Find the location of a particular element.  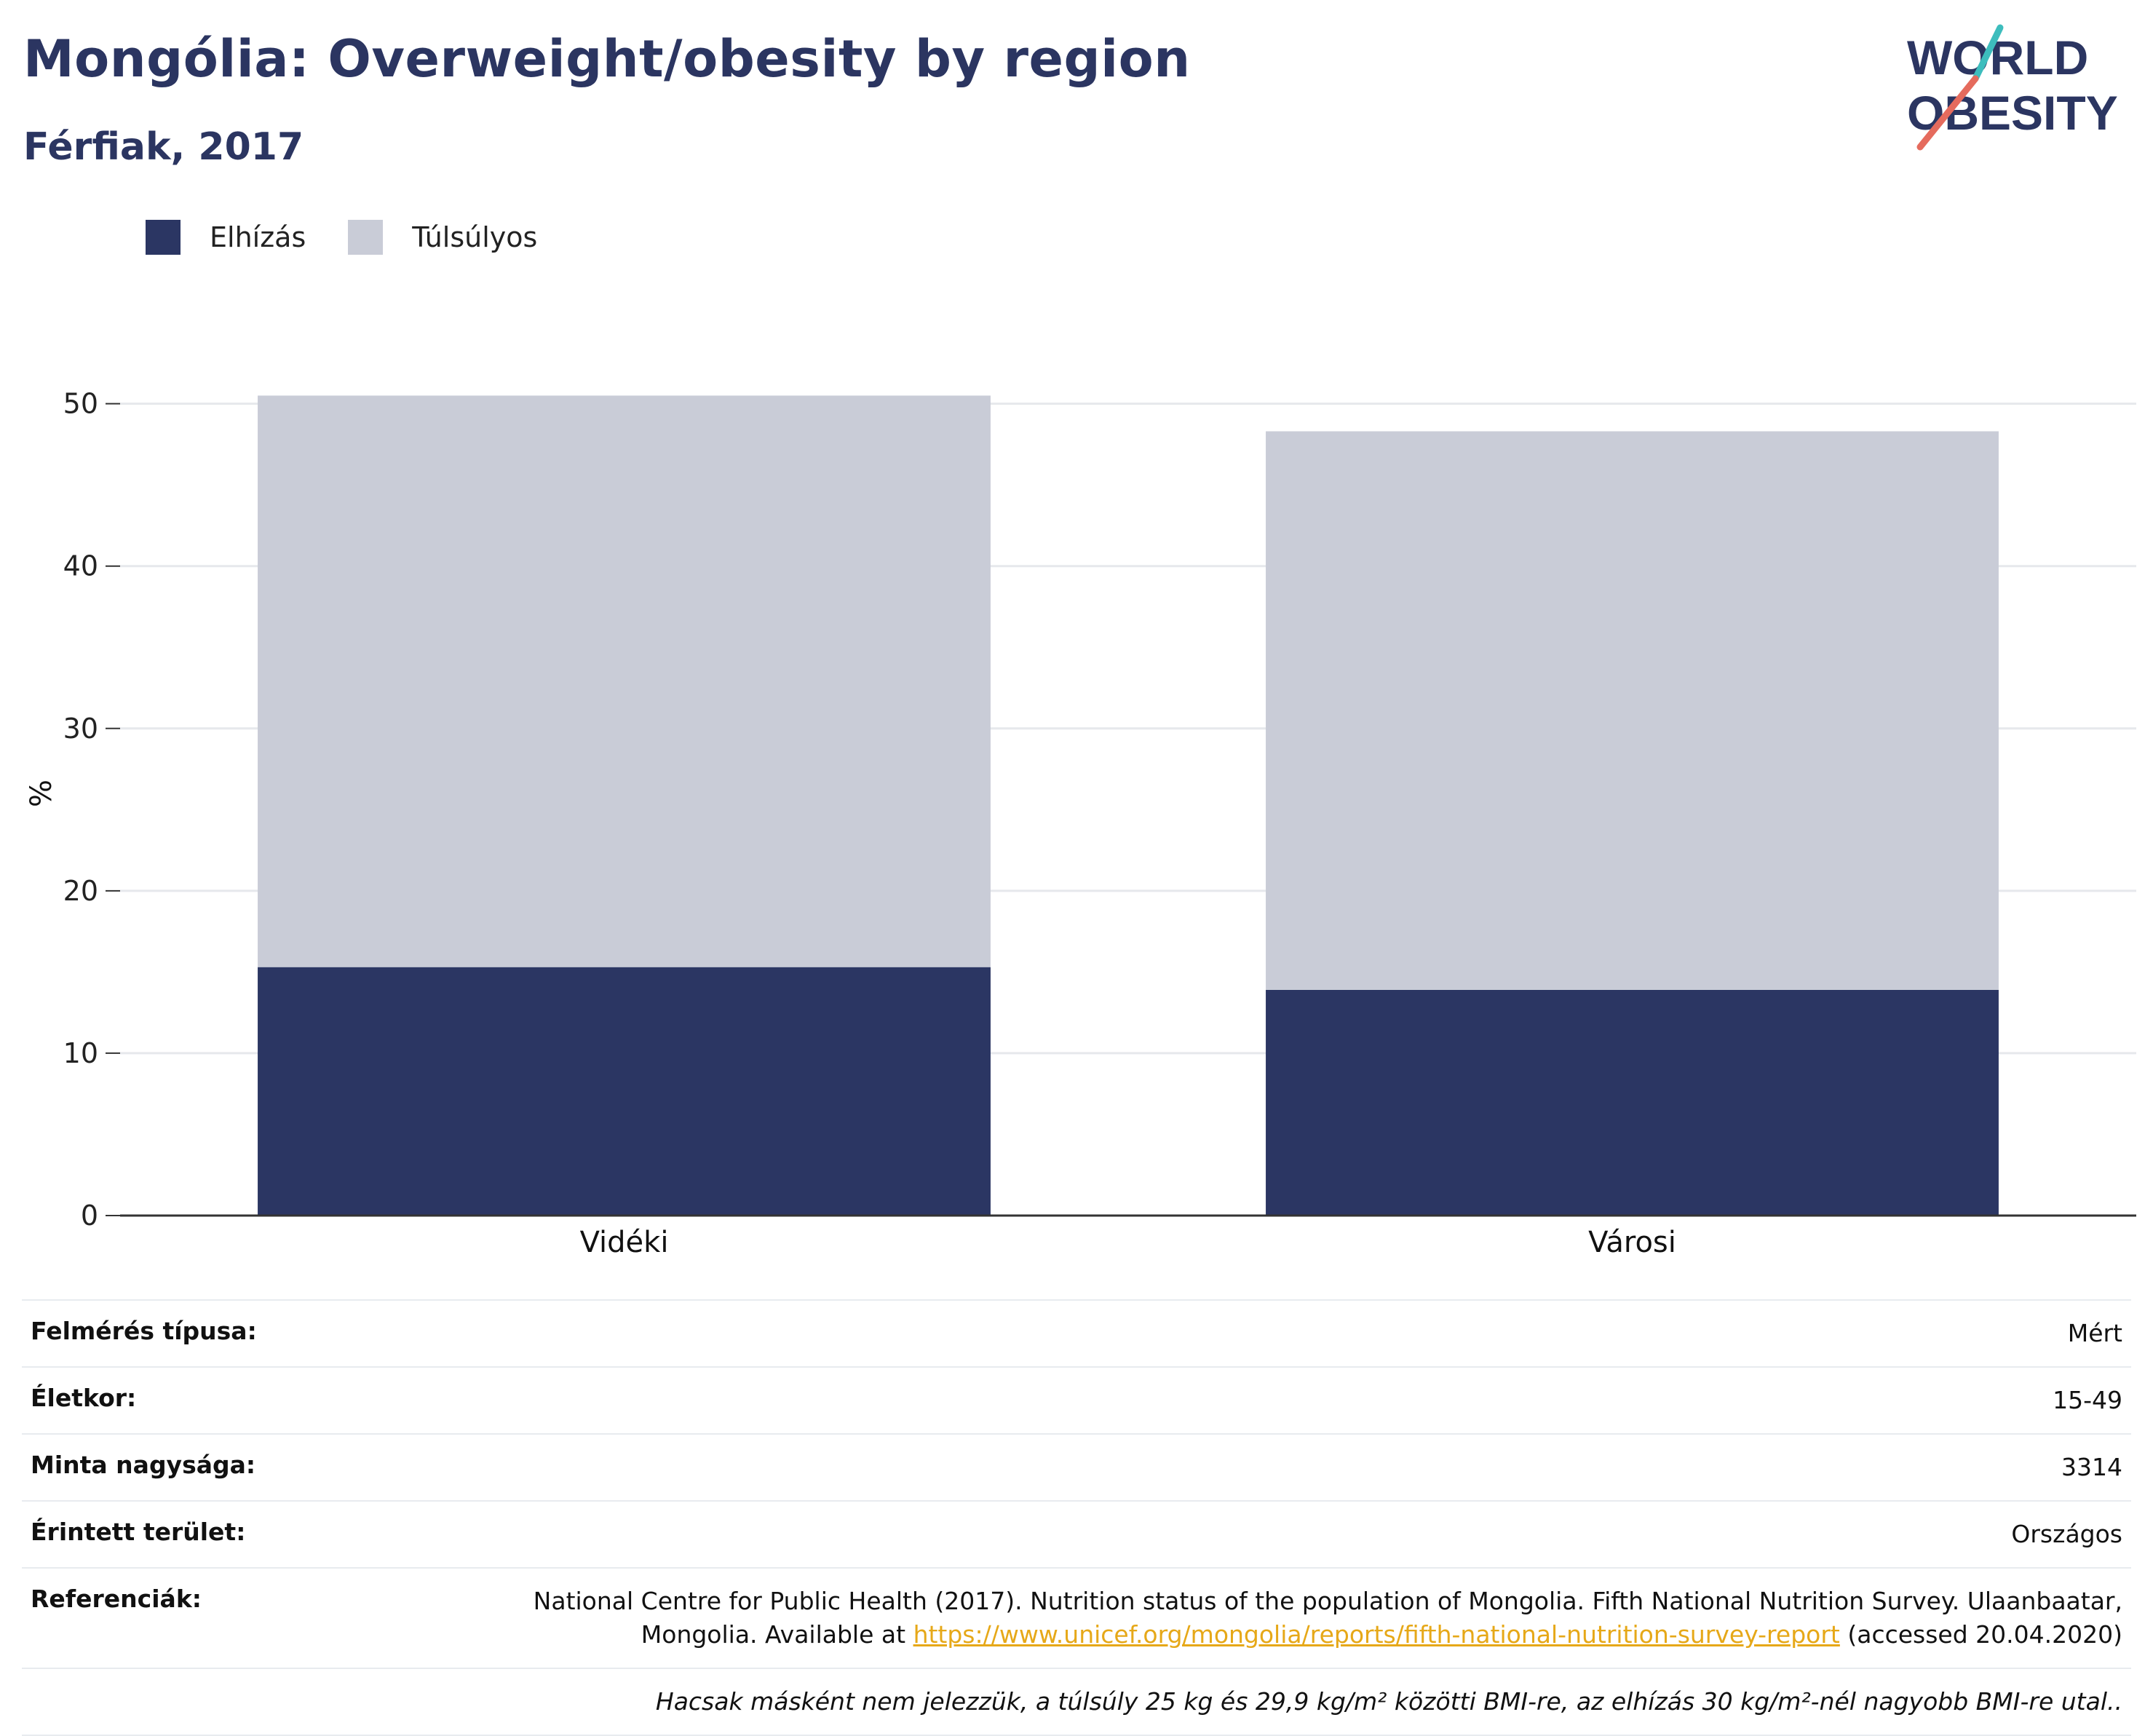

info-row-age: Életkor: 15-49 is located at coordinates (1076, 1400).